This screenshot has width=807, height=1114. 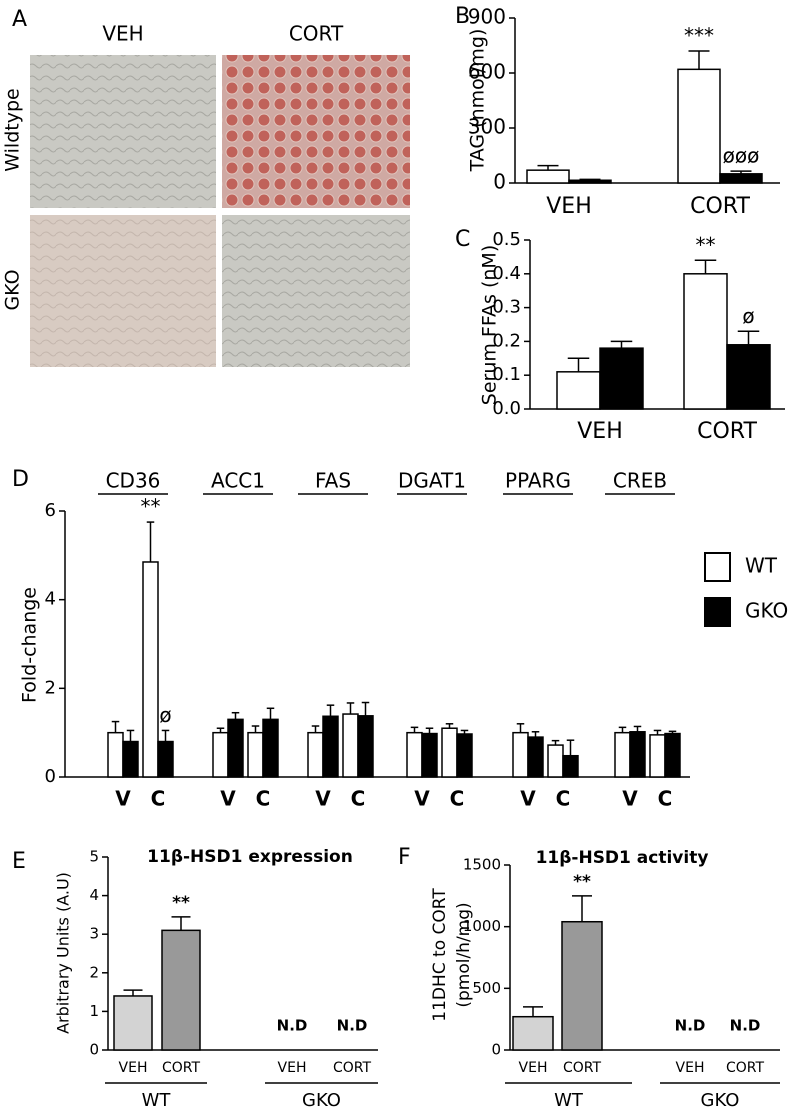 I want to click on y-tick-label: 300, so click(x=487, y=127).